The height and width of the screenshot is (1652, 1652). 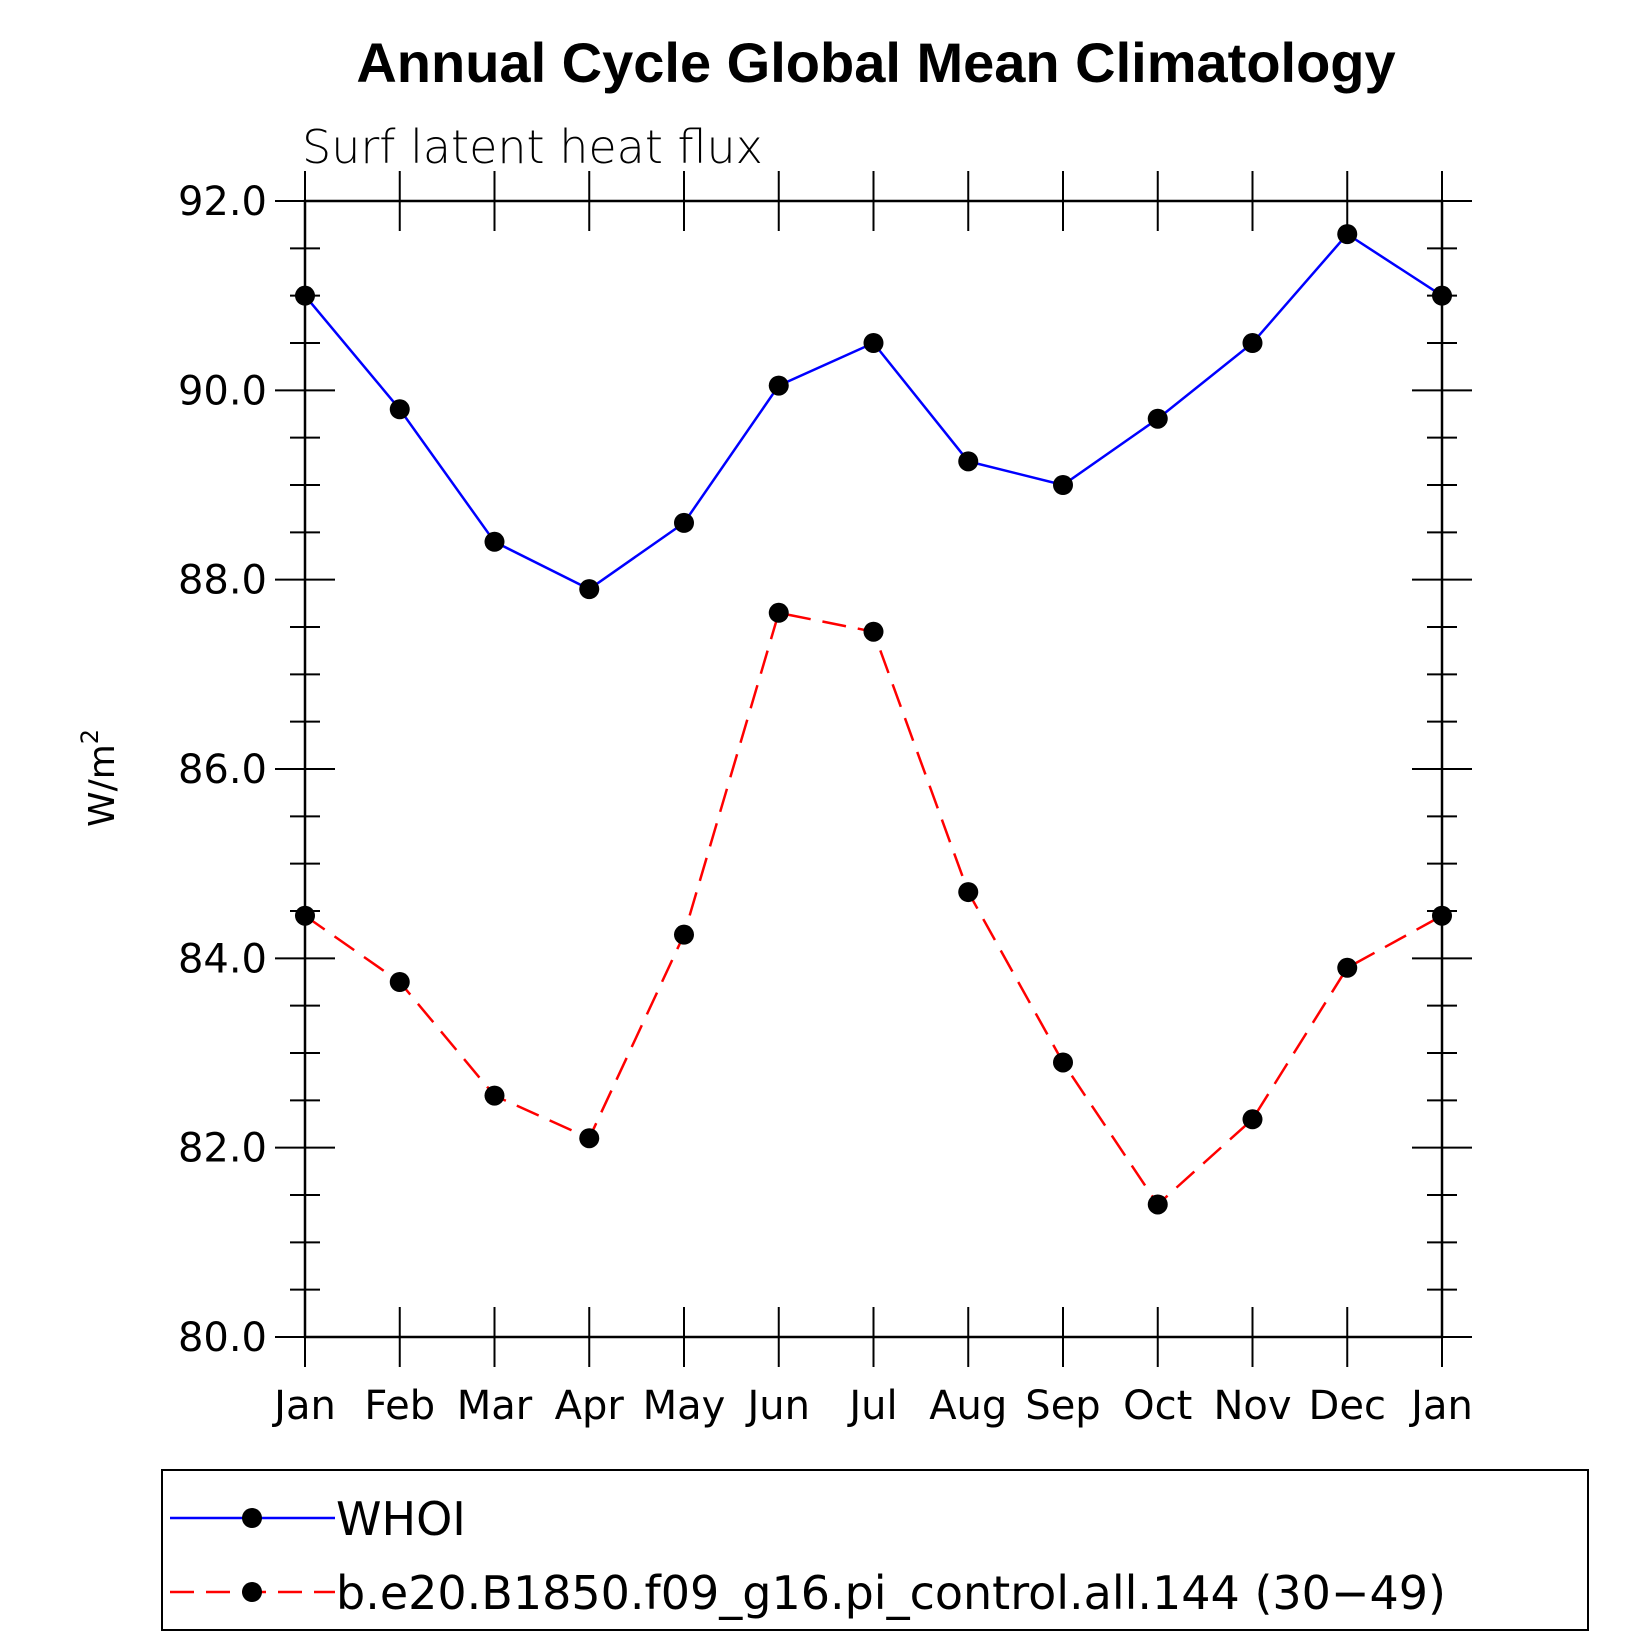 What do you see at coordinates (590, 1406) in the screenshot?
I see `x-tick-label: Apr` at bounding box center [590, 1406].